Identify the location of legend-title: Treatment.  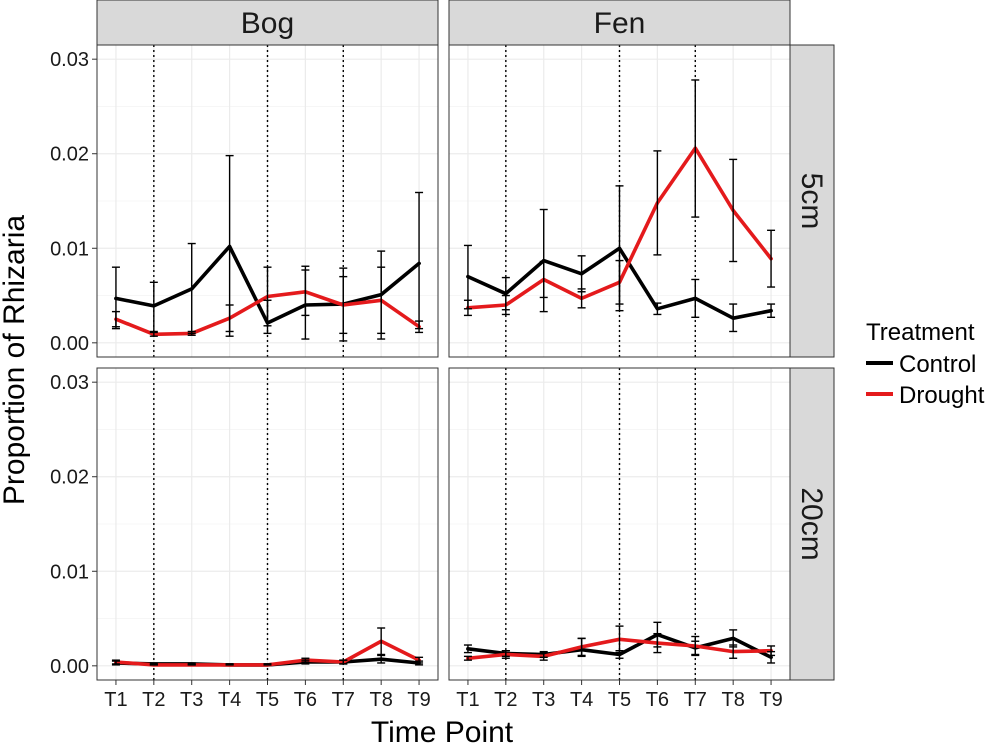
(920, 332).